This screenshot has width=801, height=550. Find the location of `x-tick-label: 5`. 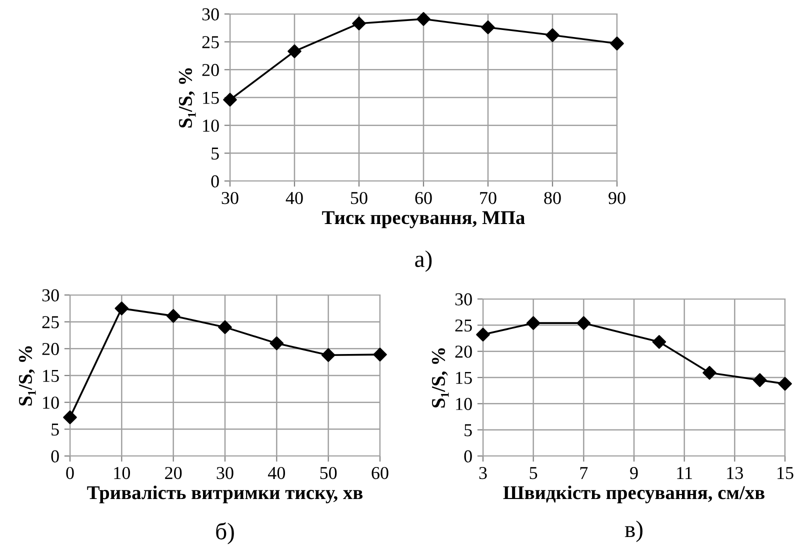

x-tick-label: 5 is located at coordinates (534, 473).